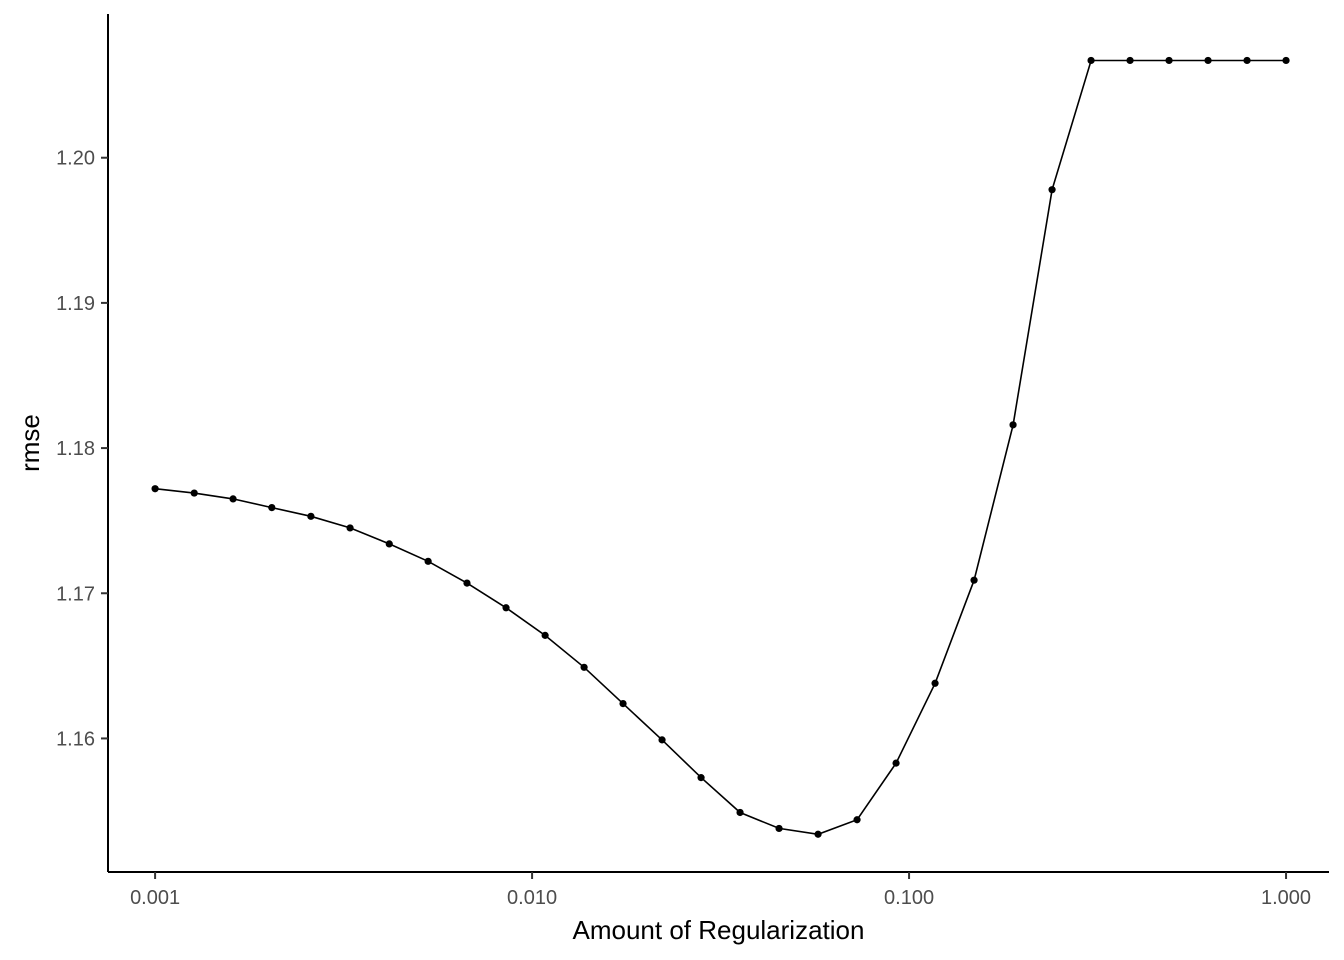  Describe the element at coordinates (909, 898) in the screenshot. I see `x-tick-label: 0.100` at that location.